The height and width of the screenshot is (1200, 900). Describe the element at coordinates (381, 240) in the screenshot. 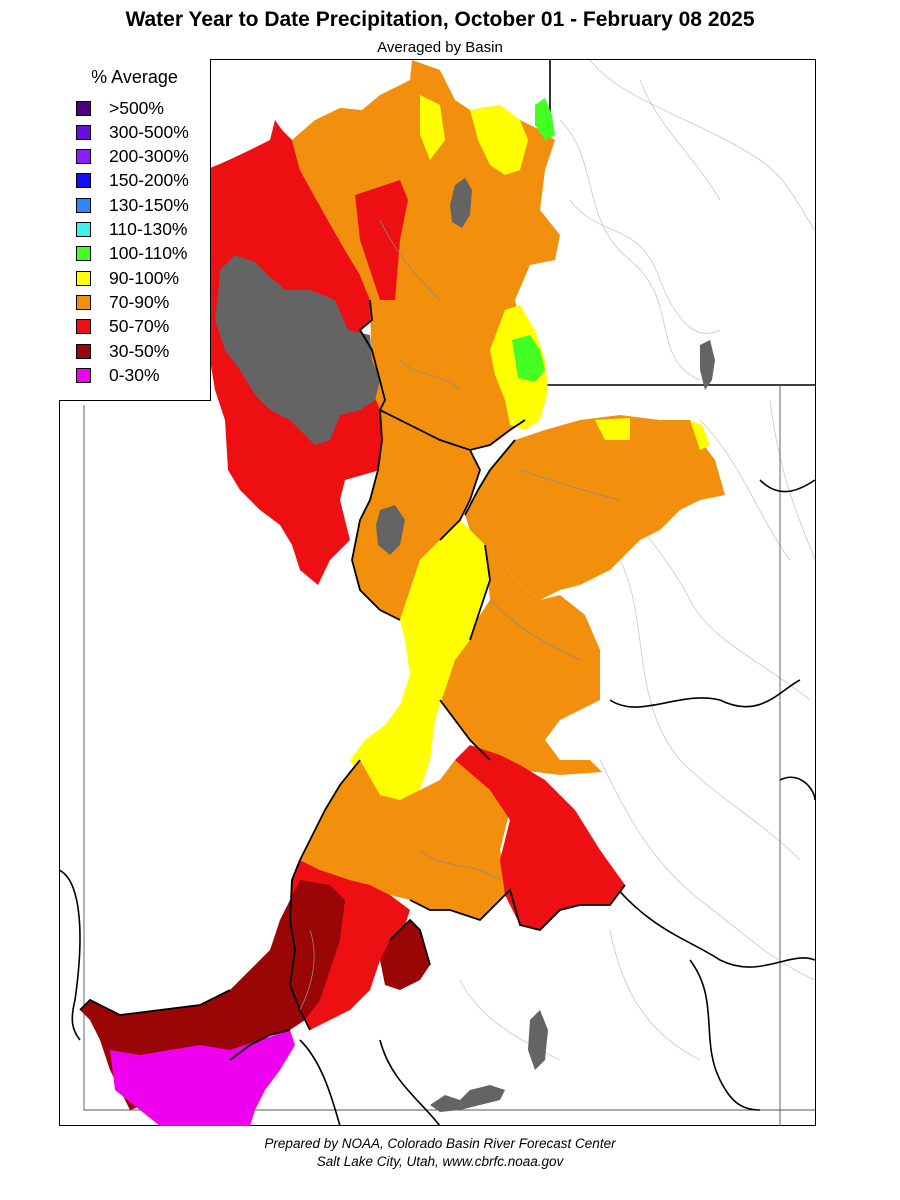

I see `basin-50-70-north-sliver` at that location.